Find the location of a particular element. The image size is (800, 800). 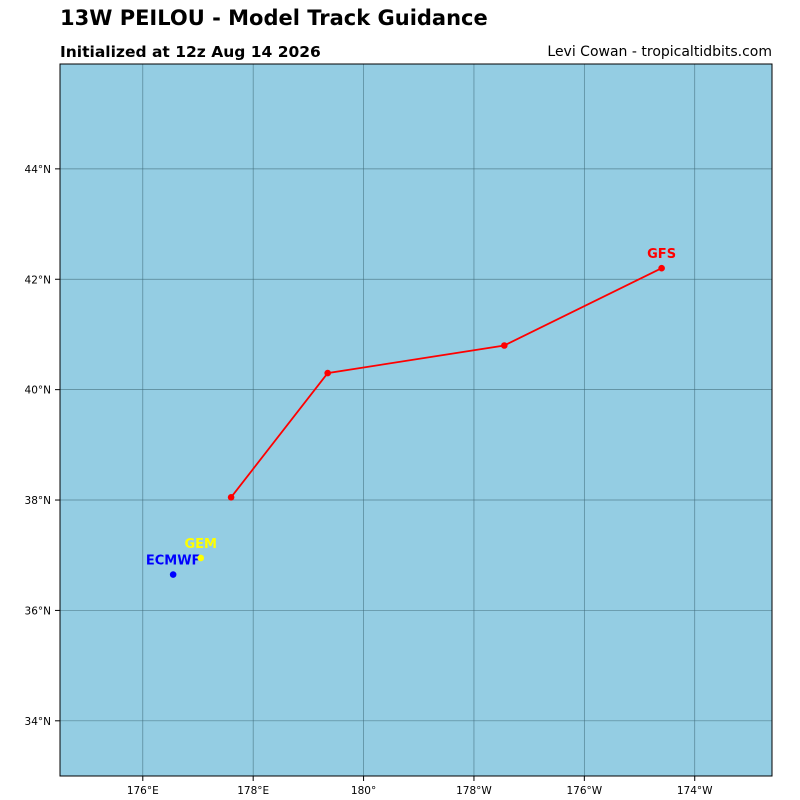

tick-label-lat: 34°N is located at coordinates (38, 722).